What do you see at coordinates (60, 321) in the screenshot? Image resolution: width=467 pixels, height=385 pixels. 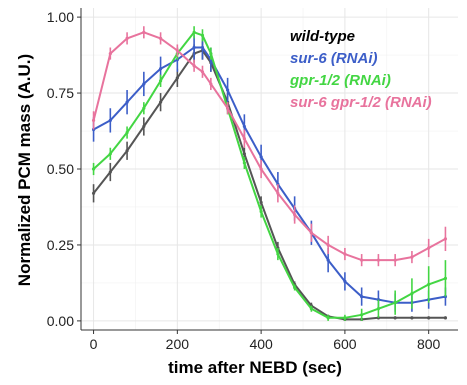 I see `y-tick-label: 0.00` at bounding box center [60, 321].